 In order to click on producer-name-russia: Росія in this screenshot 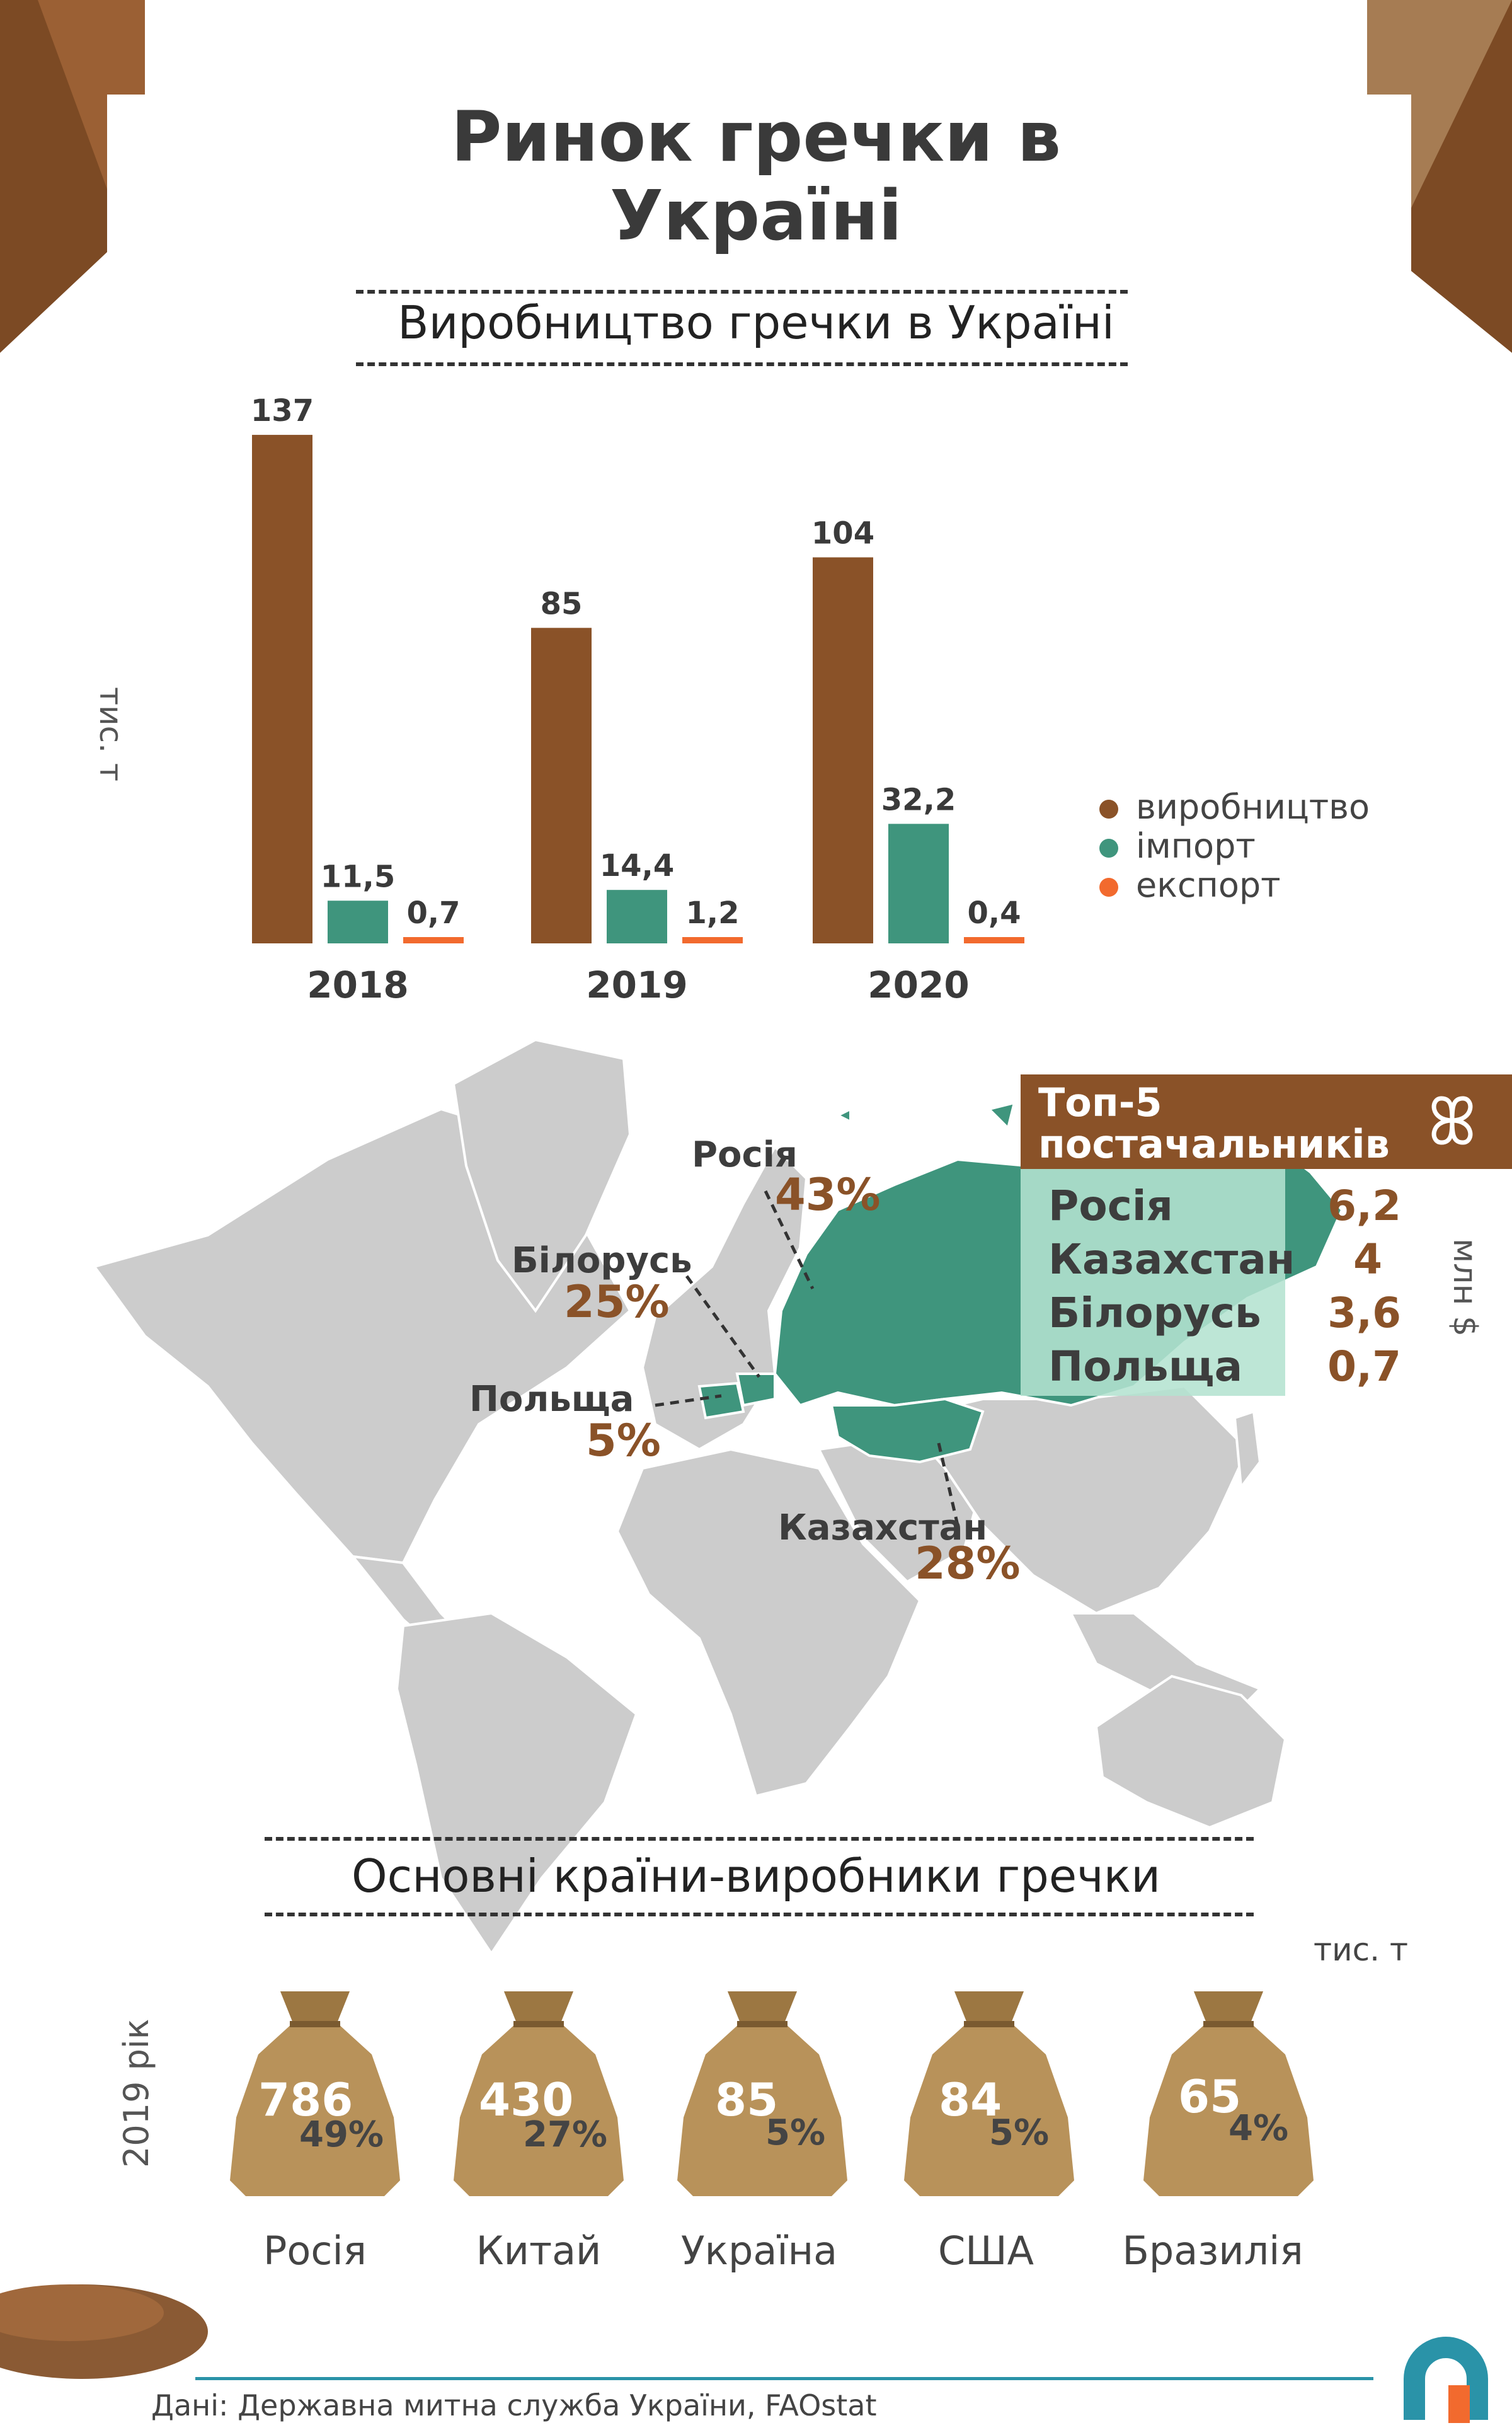, I will do `click(315, 2251)`.